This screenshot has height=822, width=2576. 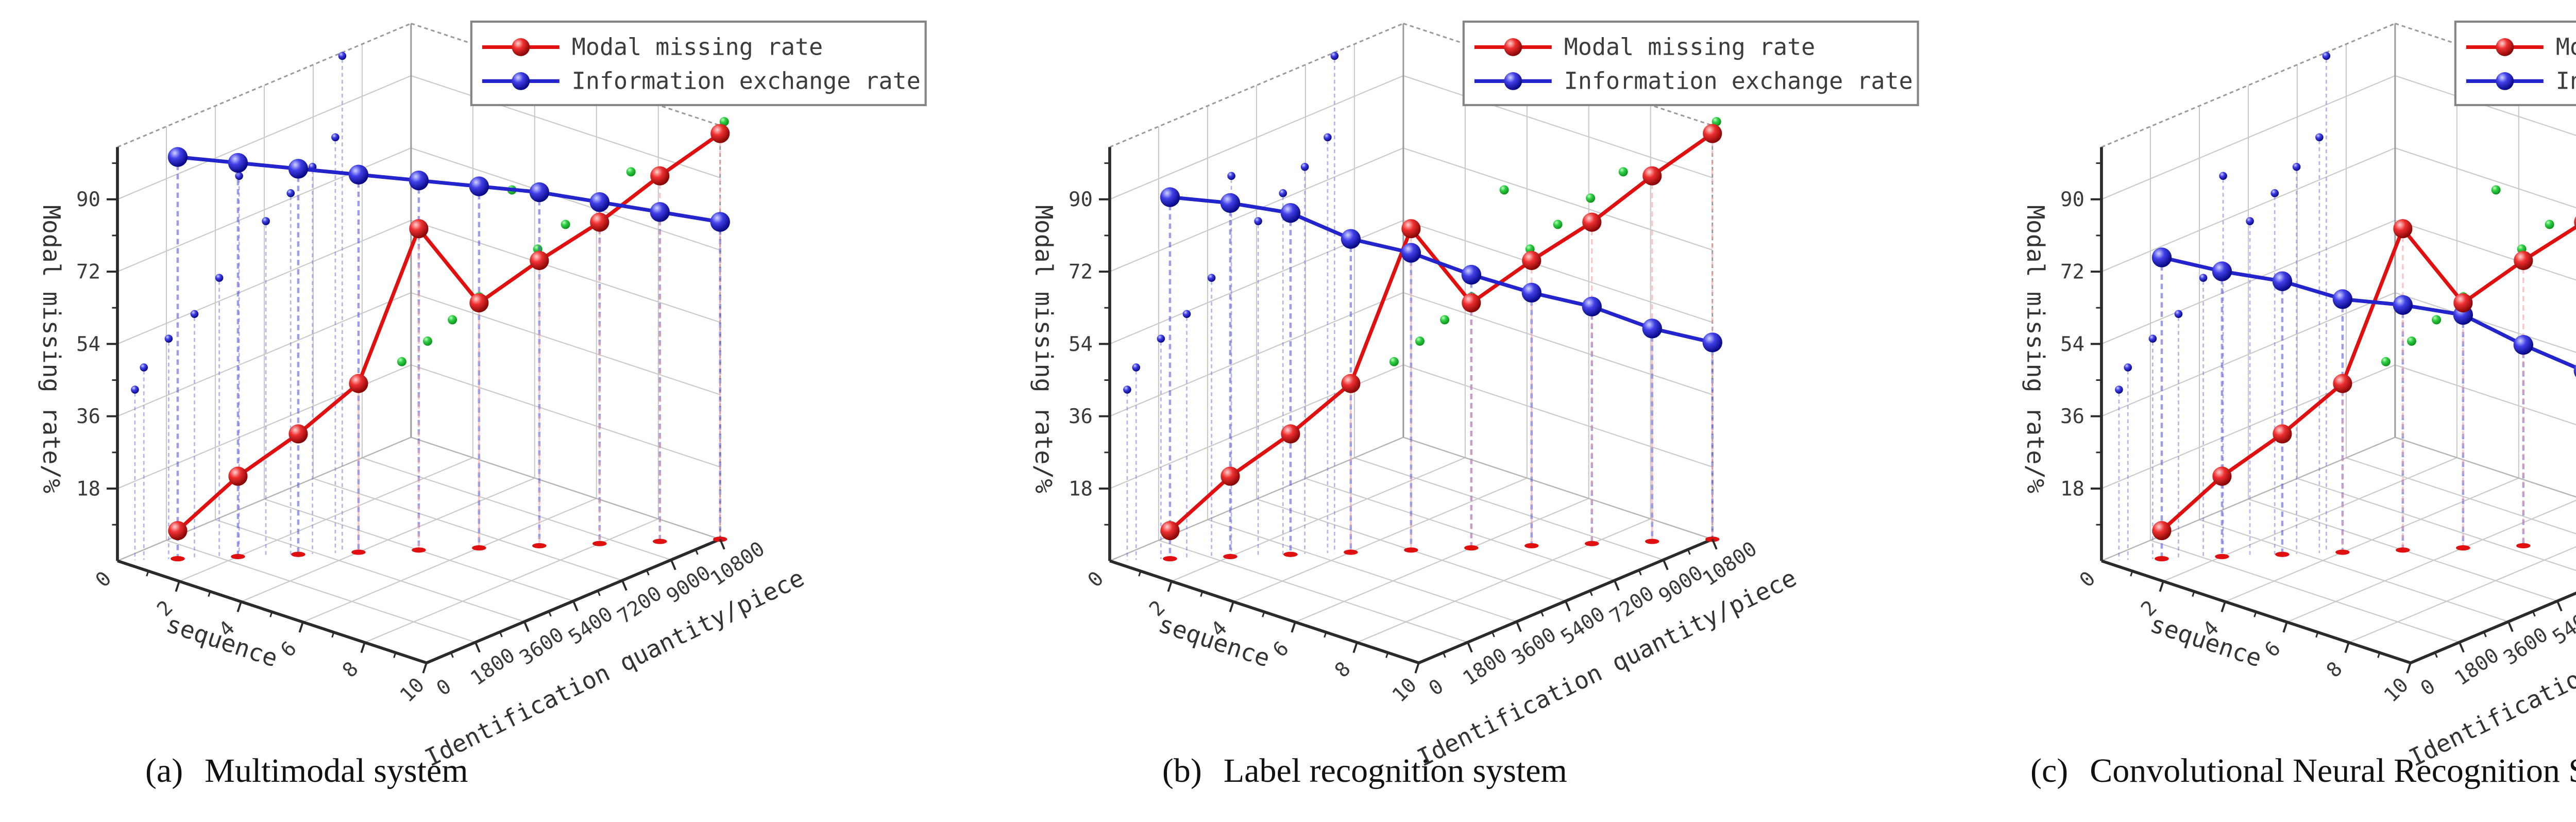 What do you see at coordinates (2049, 771) in the screenshot?
I see `caption-index-label: (c)` at bounding box center [2049, 771].